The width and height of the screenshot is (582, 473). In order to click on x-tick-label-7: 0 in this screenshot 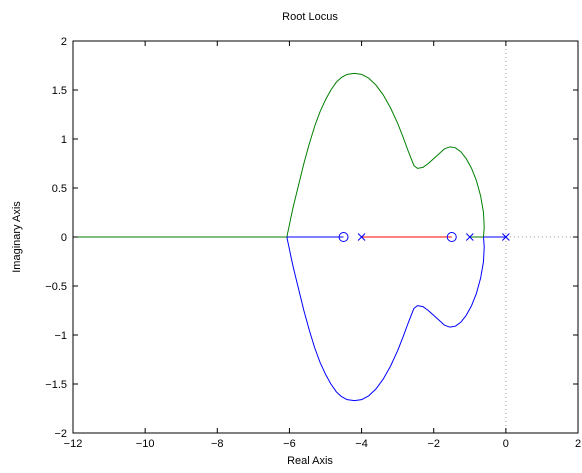, I will do `click(506, 444)`.